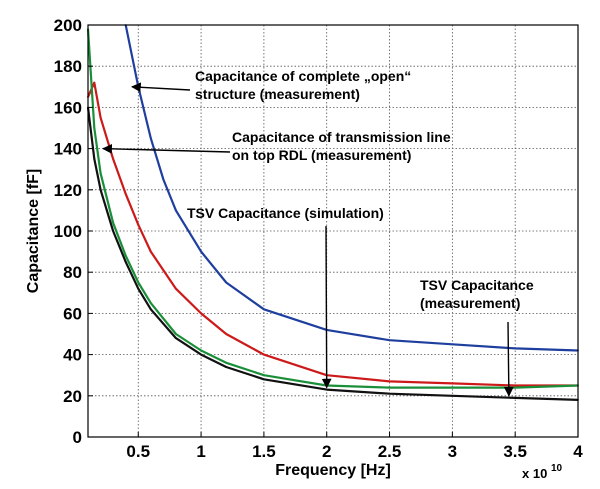  Describe the element at coordinates (341, 137) in the screenshot. I see `annotation-2-line: Capacitance of transmission line` at that location.